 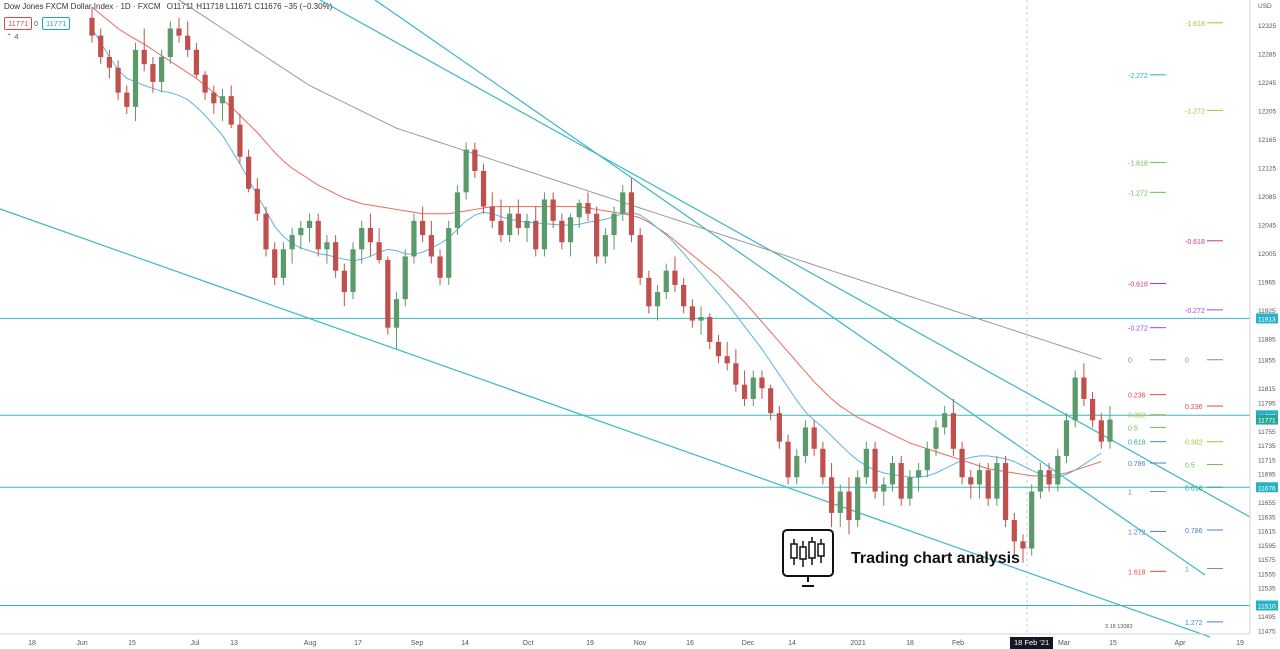 I want to click on indicator-count: 4, so click(x=16, y=36).